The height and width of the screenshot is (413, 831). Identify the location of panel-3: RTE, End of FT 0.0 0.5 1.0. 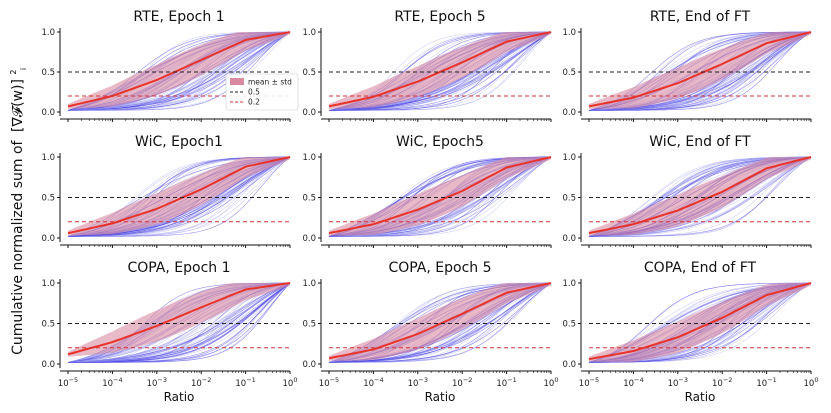
(687, 65).